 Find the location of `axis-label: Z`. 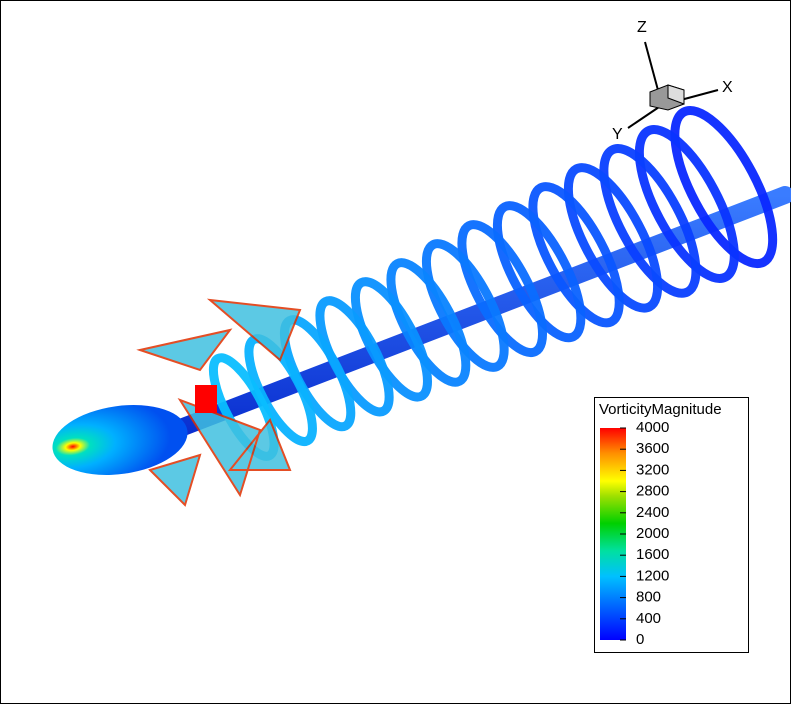

axis-label: Z is located at coordinates (642, 27).